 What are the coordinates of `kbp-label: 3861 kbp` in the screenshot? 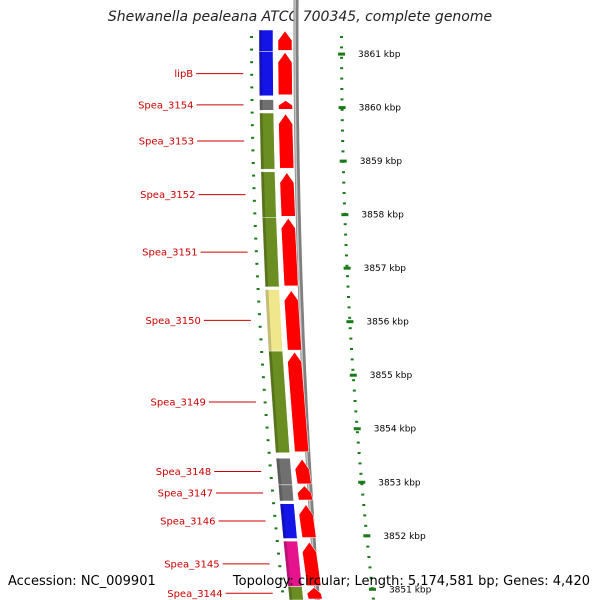 It's located at (379, 55).